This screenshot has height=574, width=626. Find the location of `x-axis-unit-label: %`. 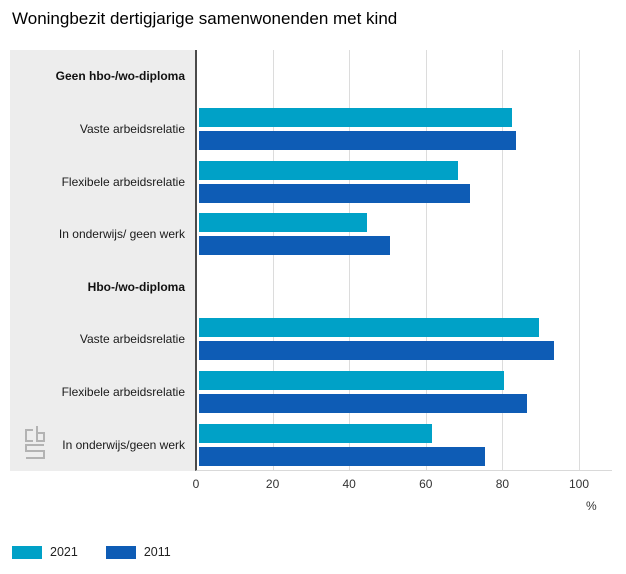

x-axis-unit-label: % is located at coordinates (591, 506).